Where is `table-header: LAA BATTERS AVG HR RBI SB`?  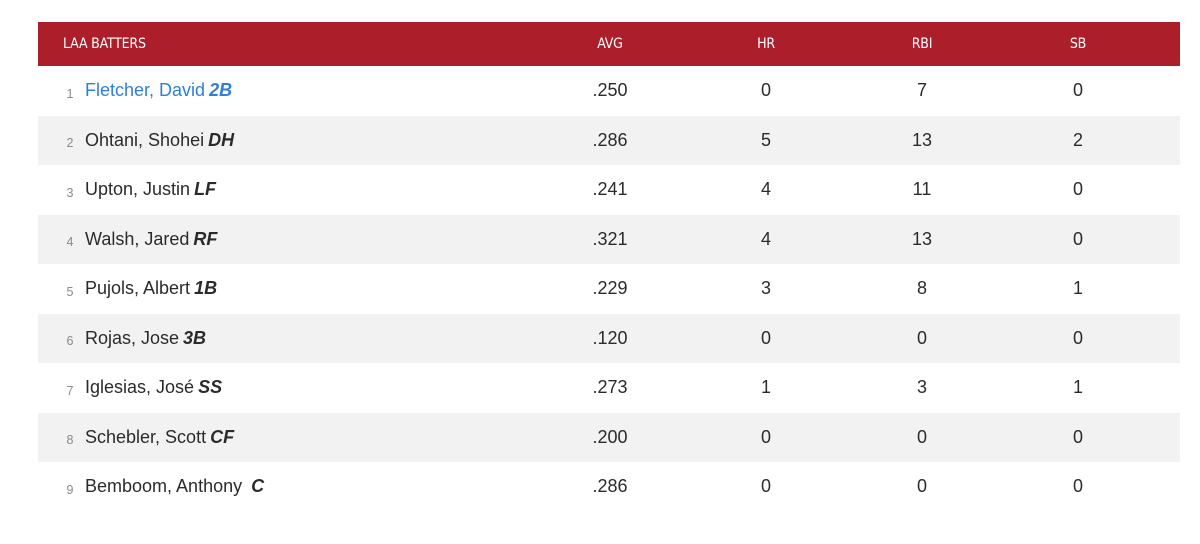
table-header: LAA BATTERS AVG HR RBI SB is located at coordinates (609, 44).